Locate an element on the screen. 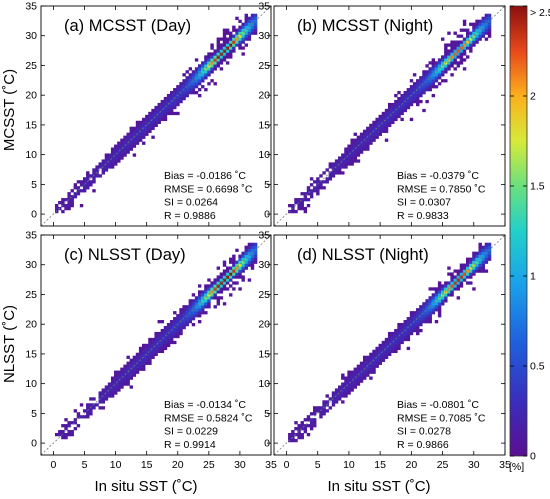 The width and height of the screenshot is (550, 499). panel-title: (d) NLSST (Night) is located at coordinates (363, 255).